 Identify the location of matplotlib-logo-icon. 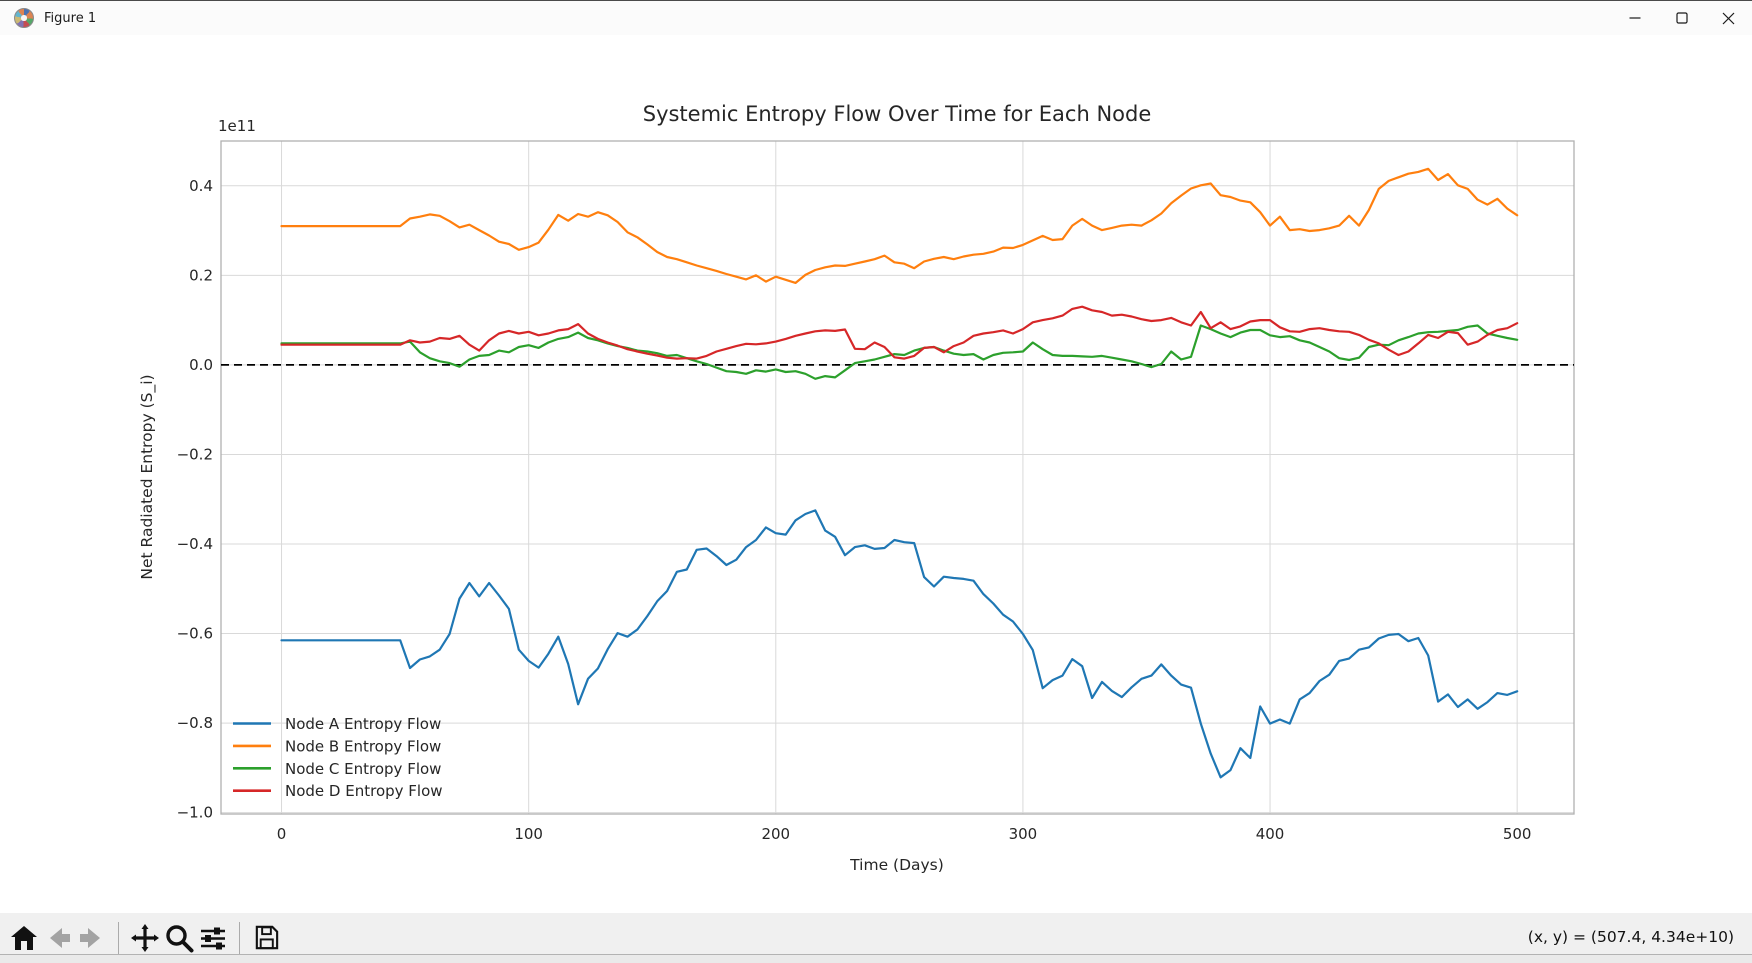
(24, 18).